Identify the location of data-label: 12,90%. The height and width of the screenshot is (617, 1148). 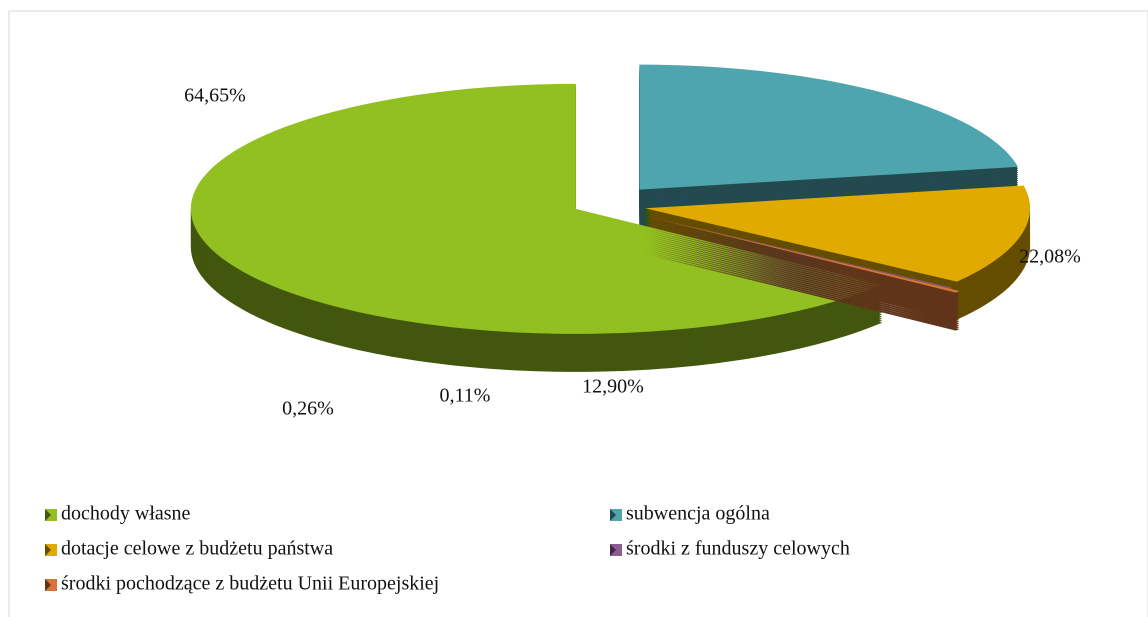
(613, 387).